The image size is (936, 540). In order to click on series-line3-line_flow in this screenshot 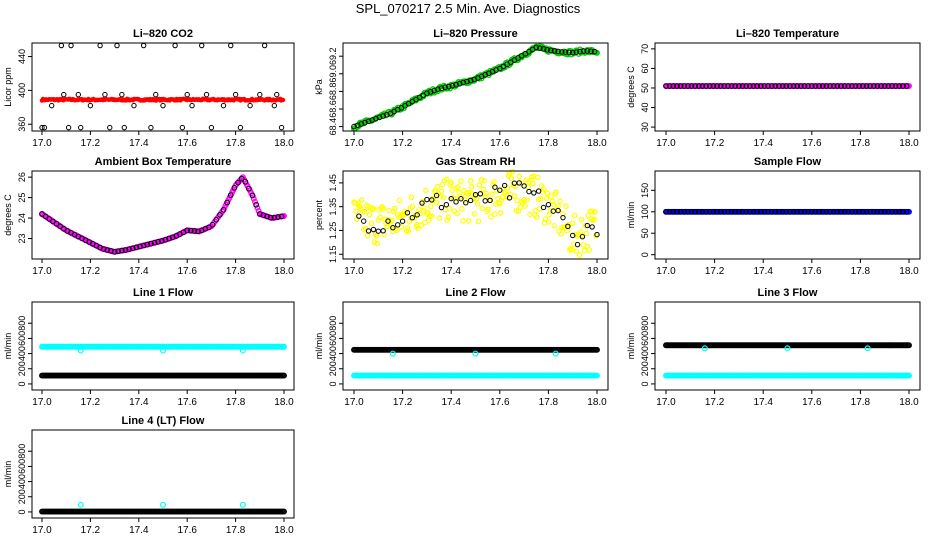, I will do `click(787, 345)`.